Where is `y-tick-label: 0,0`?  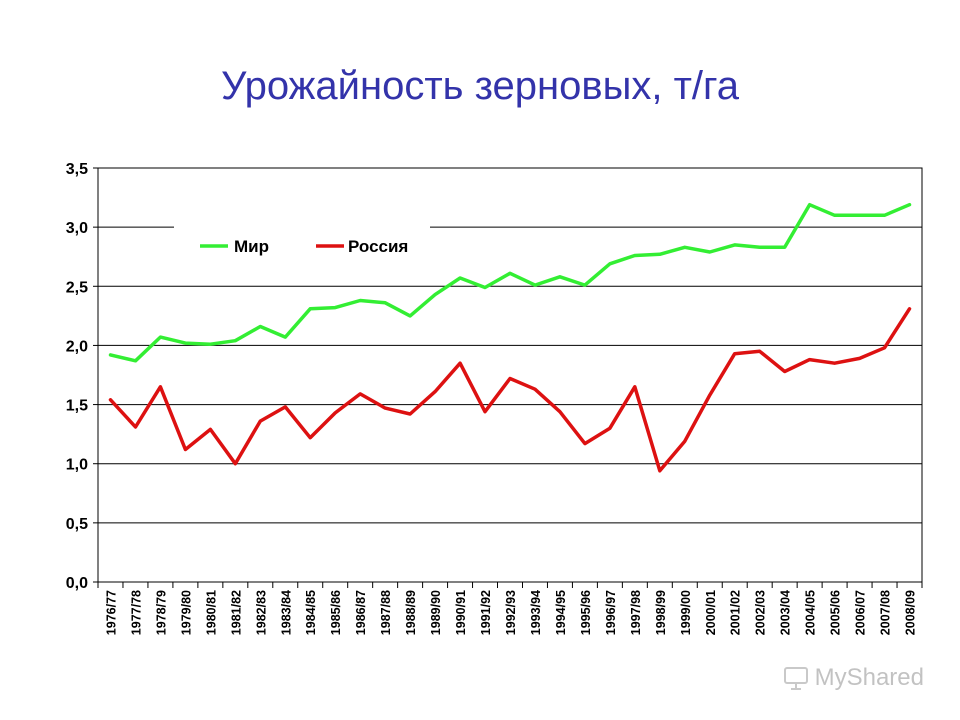 y-tick-label: 0,0 is located at coordinates (77, 583).